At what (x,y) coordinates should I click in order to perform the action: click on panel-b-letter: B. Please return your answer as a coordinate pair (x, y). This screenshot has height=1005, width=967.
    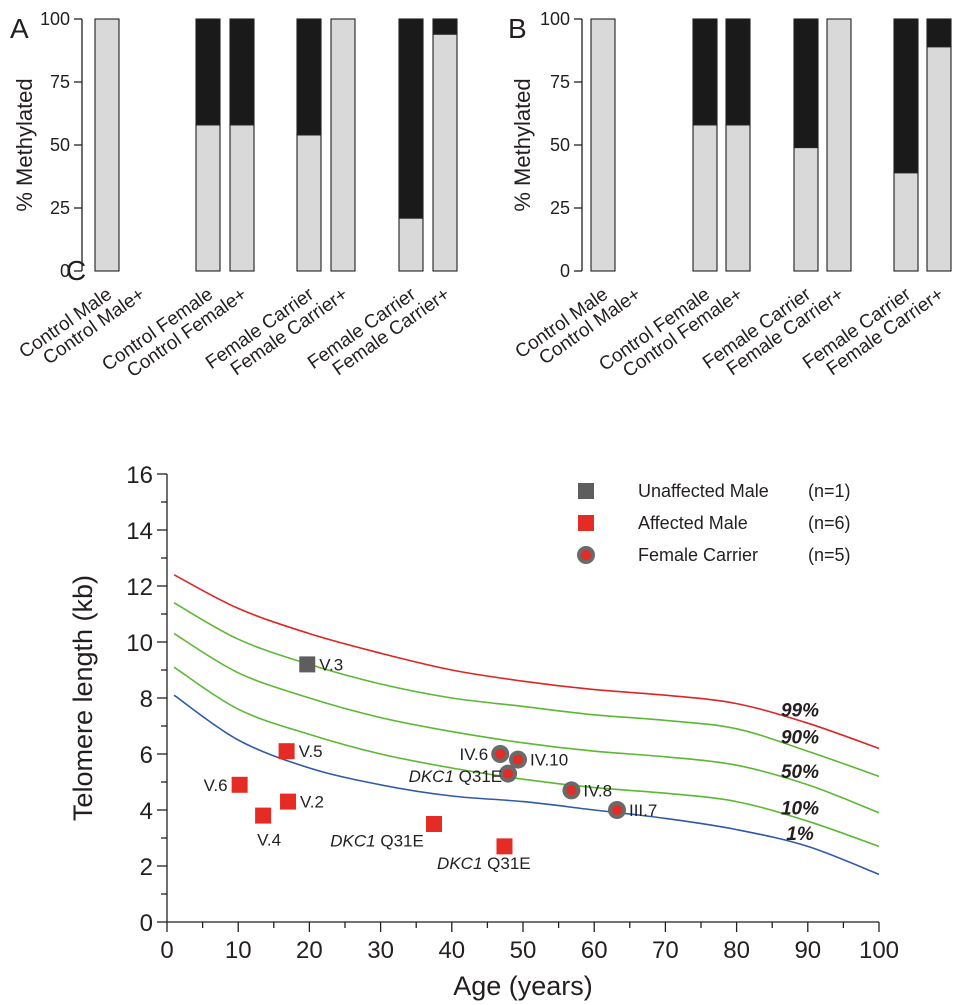
    Looking at the image, I should click on (517, 28).